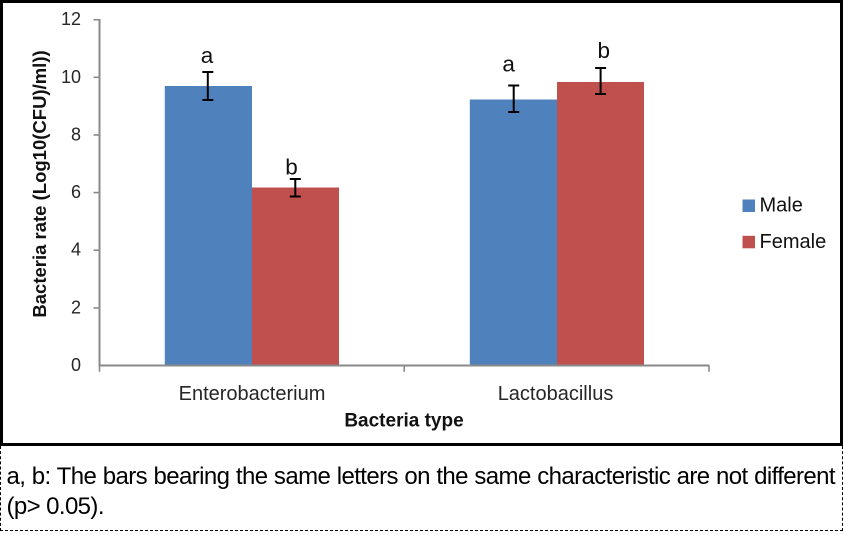 This screenshot has width=843, height=535. I want to click on svg-text: 12, so click(71, 19).